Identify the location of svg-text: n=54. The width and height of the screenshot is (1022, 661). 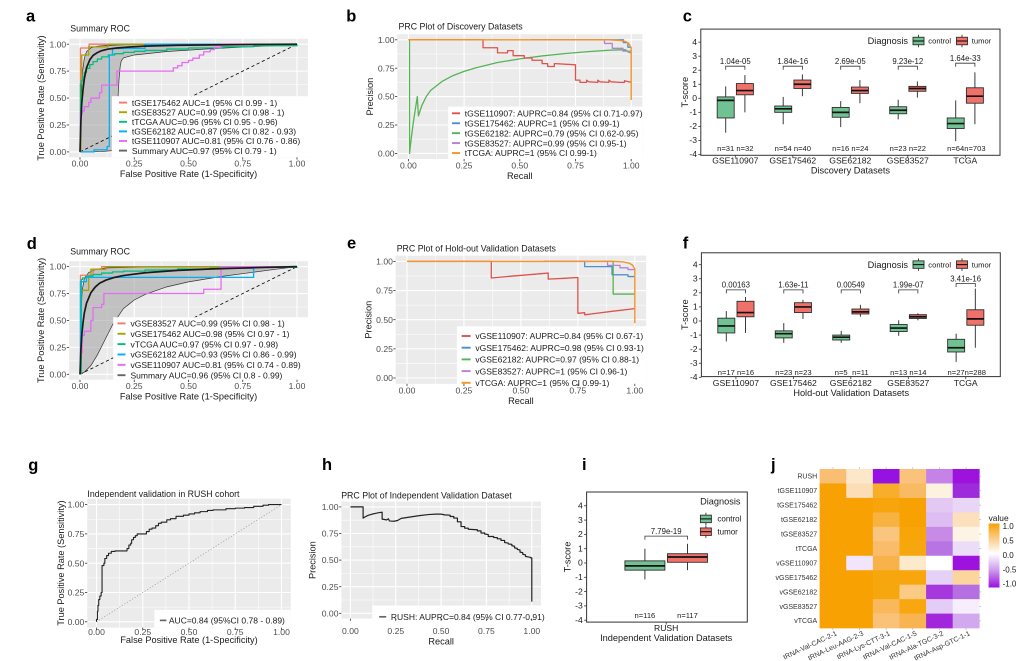
(783, 148).